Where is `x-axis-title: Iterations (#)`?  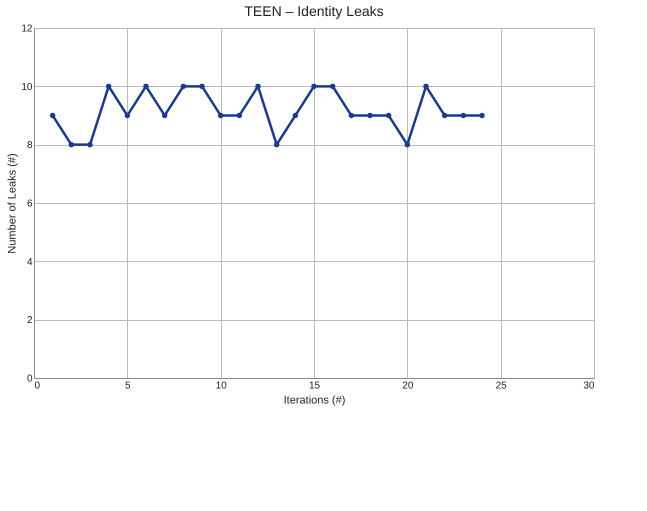 x-axis-title: Iterations (#) is located at coordinates (315, 400).